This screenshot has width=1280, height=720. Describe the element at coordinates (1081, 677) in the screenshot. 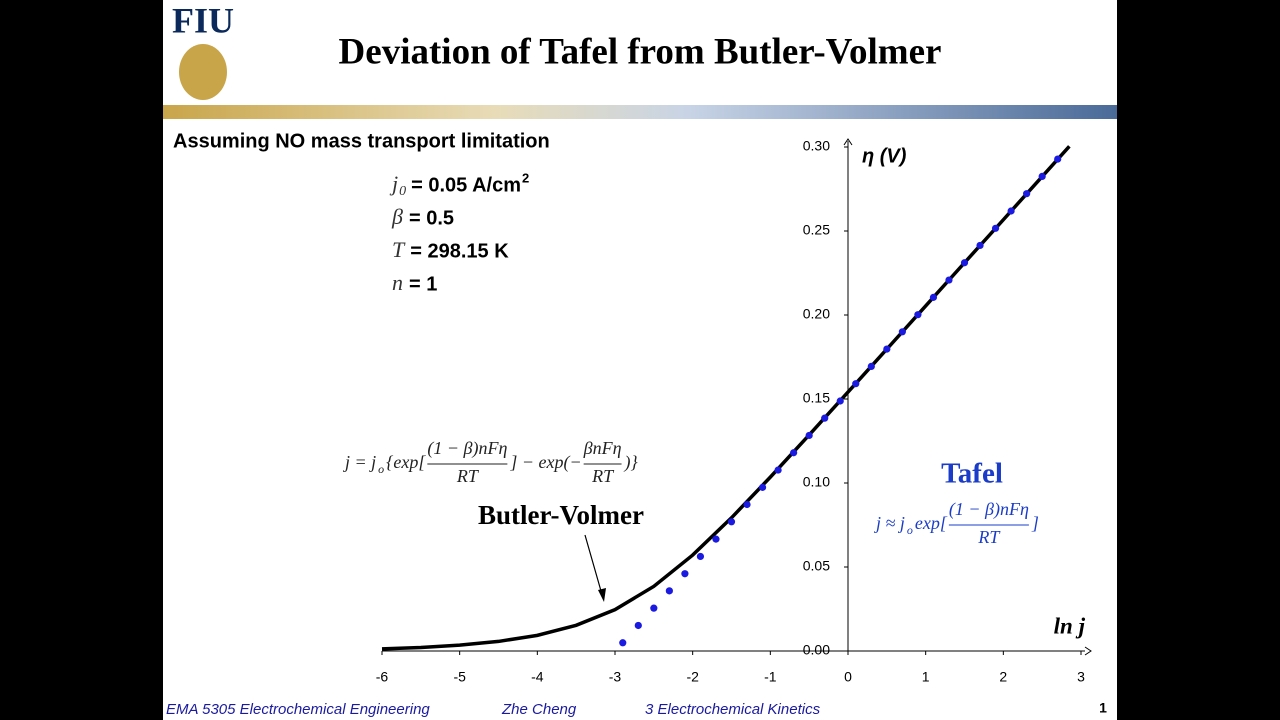

I see `x-tick-label: 3` at that location.